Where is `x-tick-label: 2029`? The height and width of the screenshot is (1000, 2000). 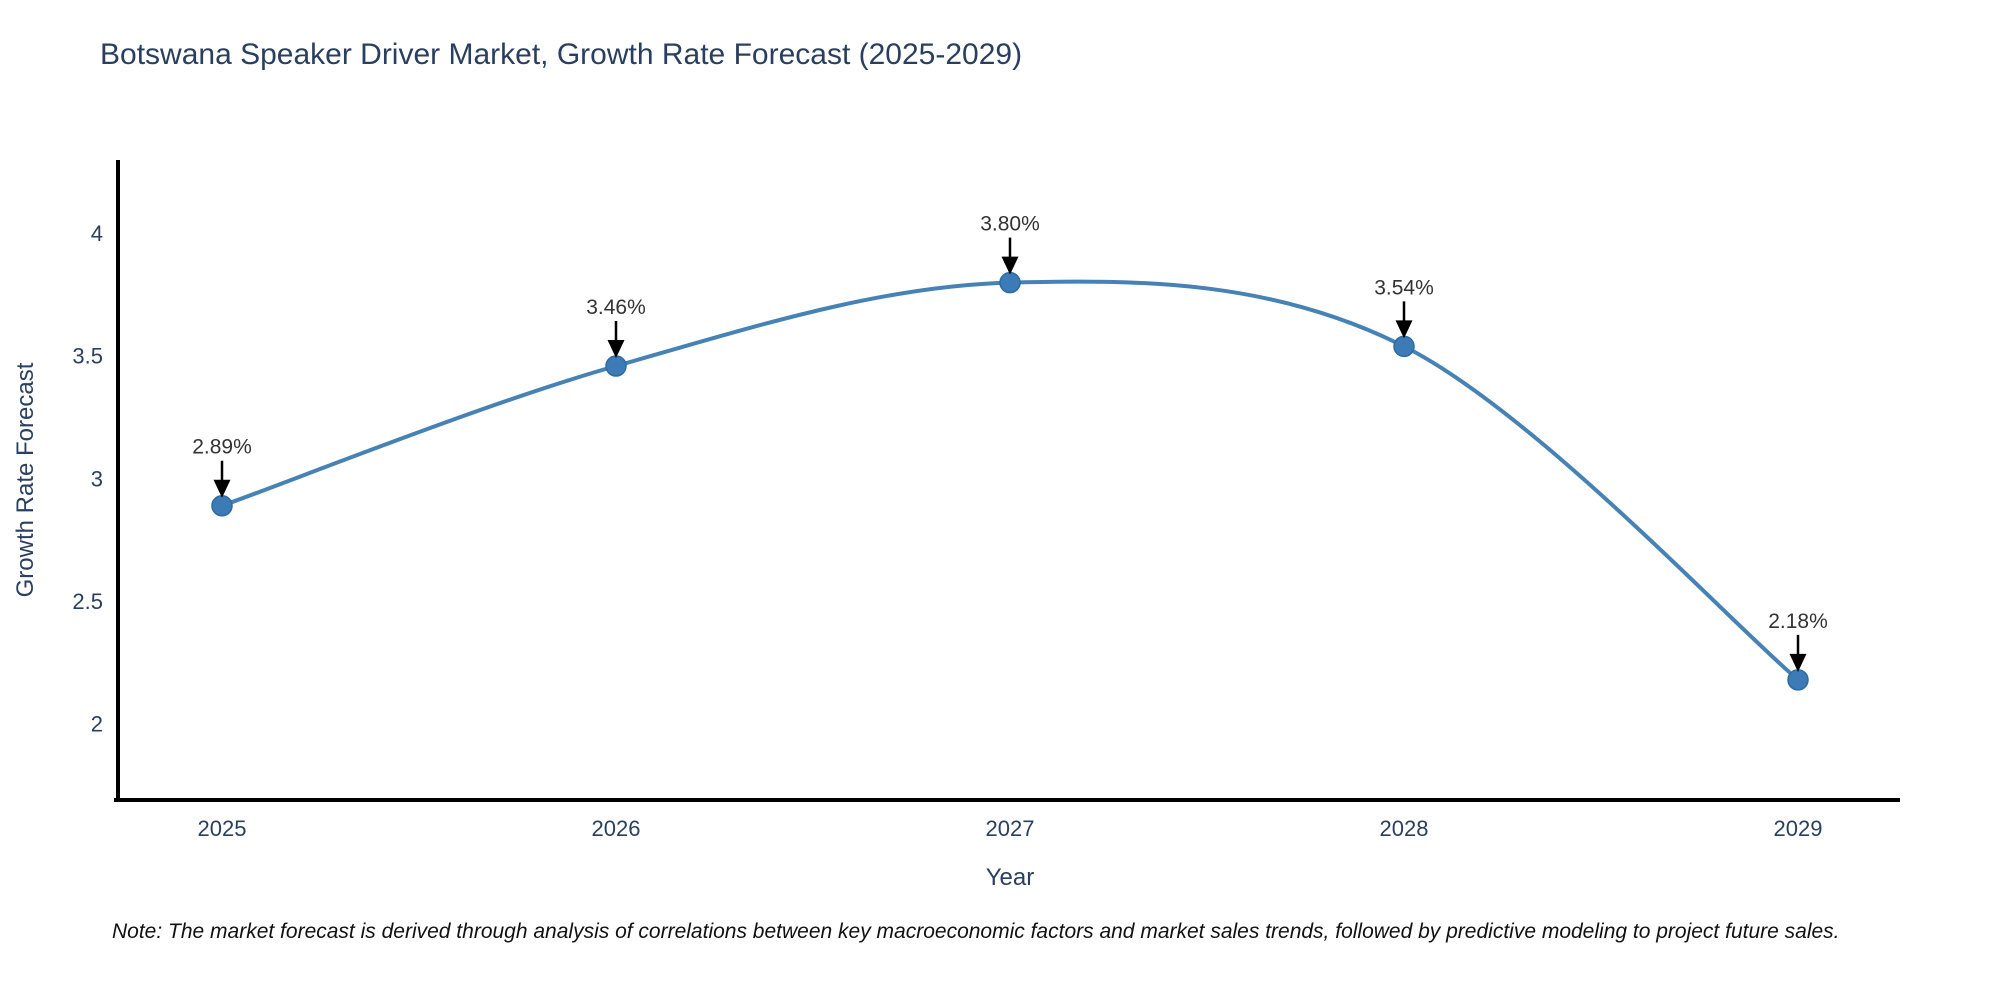 x-tick-label: 2029 is located at coordinates (1798, 828).